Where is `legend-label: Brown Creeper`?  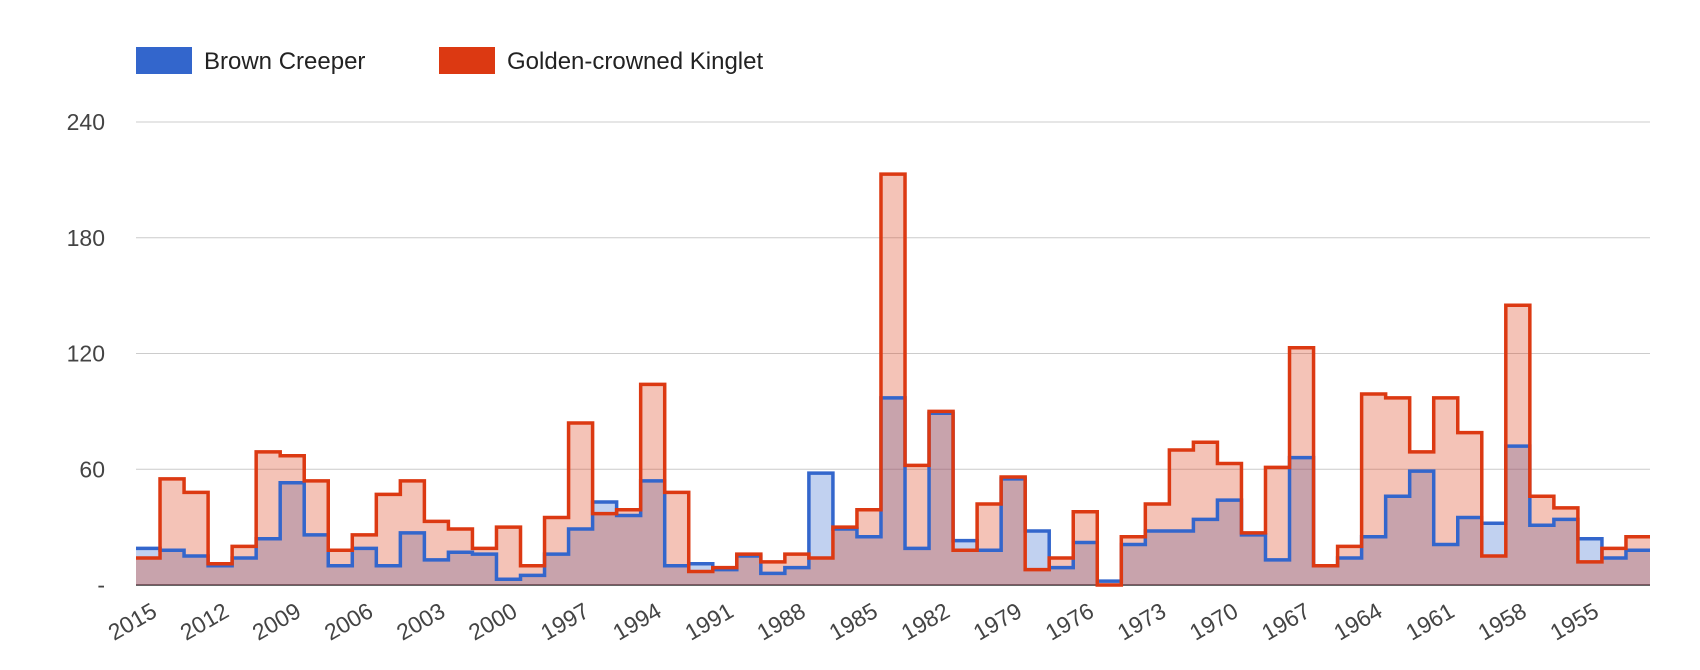
legend-label: Brown Creeper is located at coordinates (284, 61).